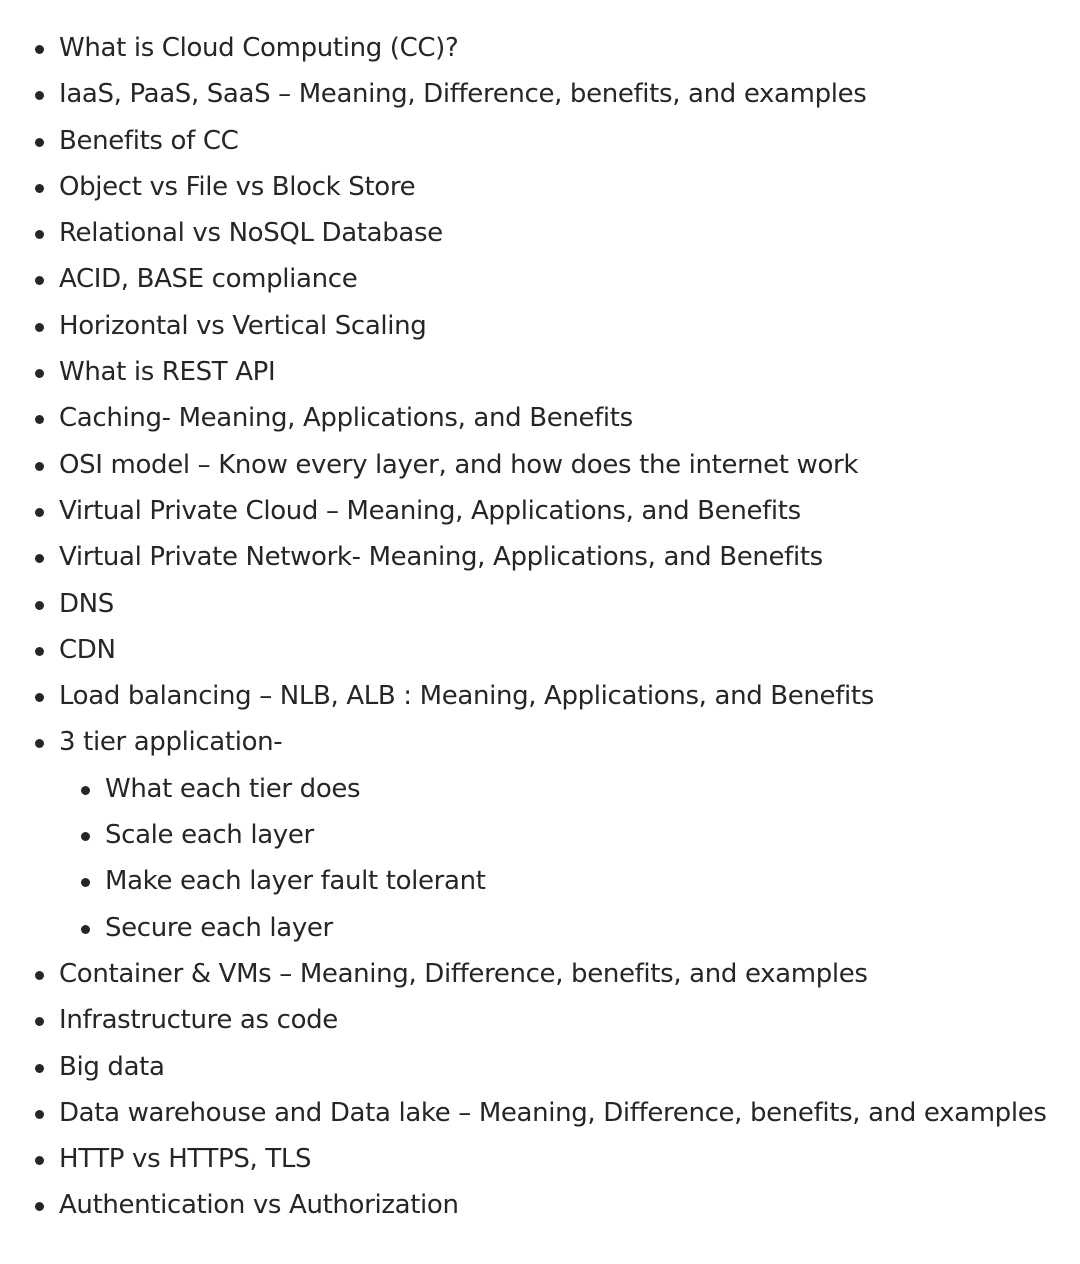  I want to click on list-item: CDN, so click(540, 650).